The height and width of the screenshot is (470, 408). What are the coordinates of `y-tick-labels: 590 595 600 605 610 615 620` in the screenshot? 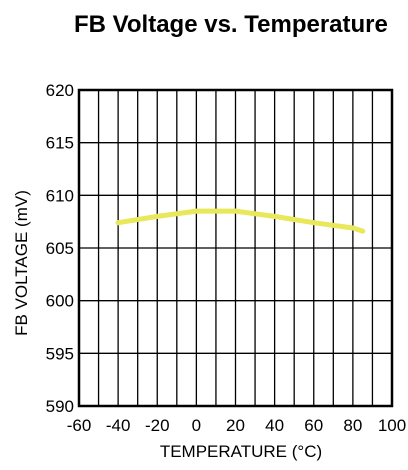 It's located at (60, 248).